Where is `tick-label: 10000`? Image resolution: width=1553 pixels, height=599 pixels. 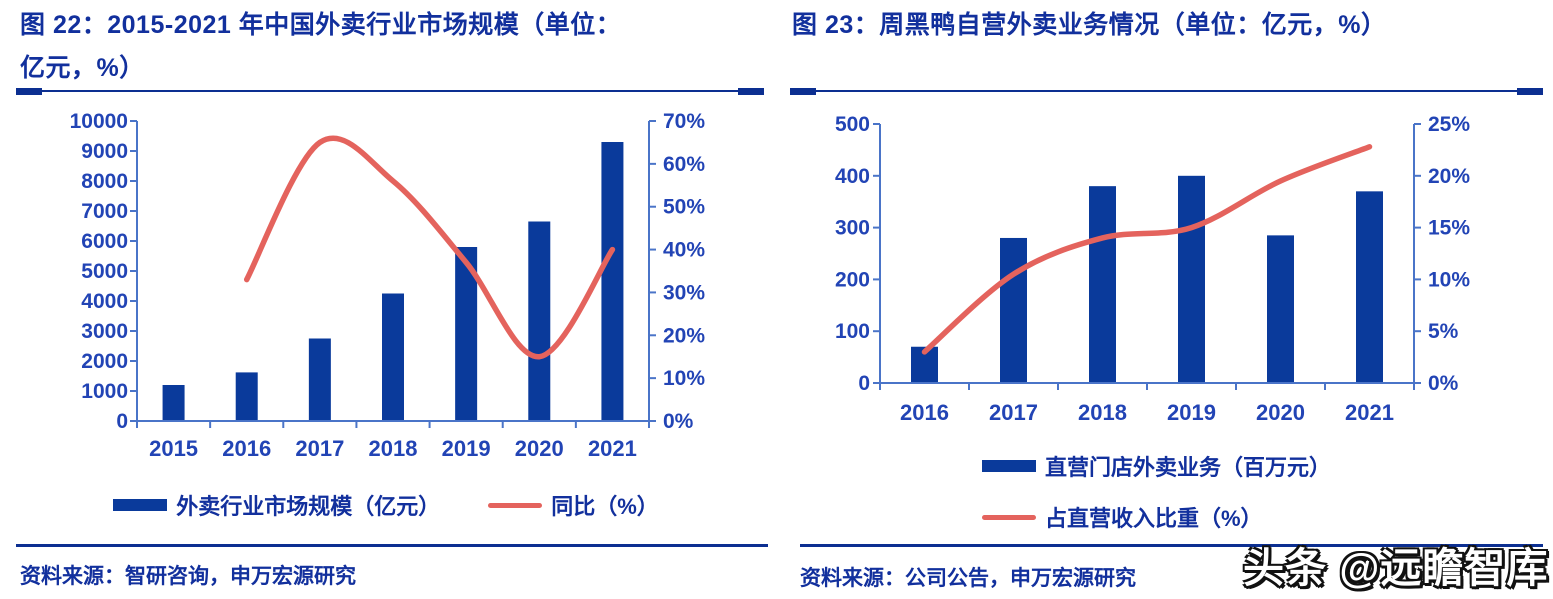 tick-label: 10000 is located at coordinates (99, 121).